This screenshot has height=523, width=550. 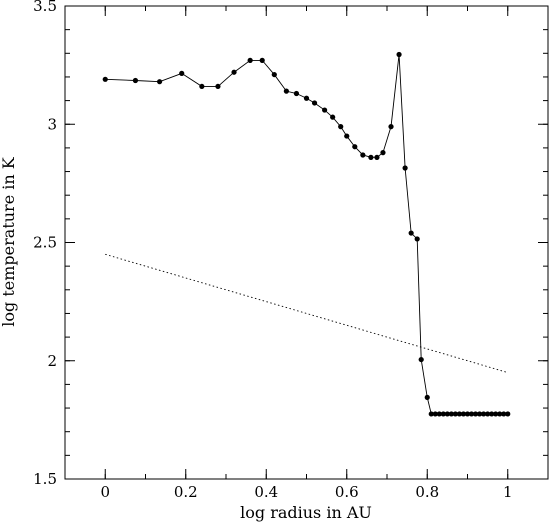 I want to click on x-tick-label: 0.4, so click(x=266, y=492).